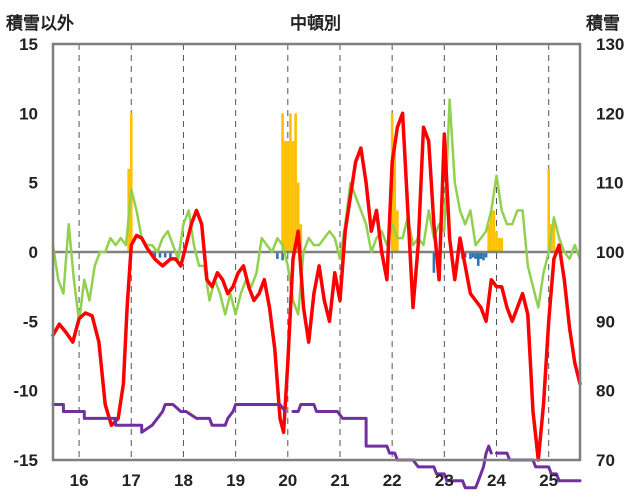  Describe the element at coordinates (28, 44) in the screenshot. I see `left-tick-0: 15` at that location.